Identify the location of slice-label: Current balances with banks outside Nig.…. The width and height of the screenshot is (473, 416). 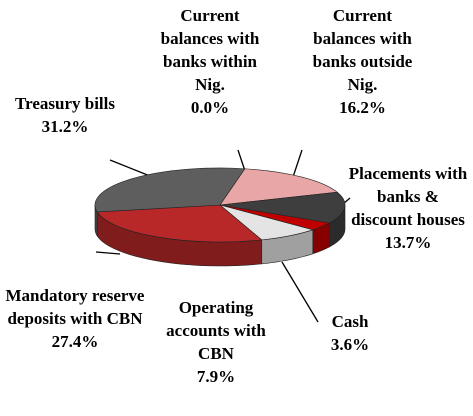
(362, 61).